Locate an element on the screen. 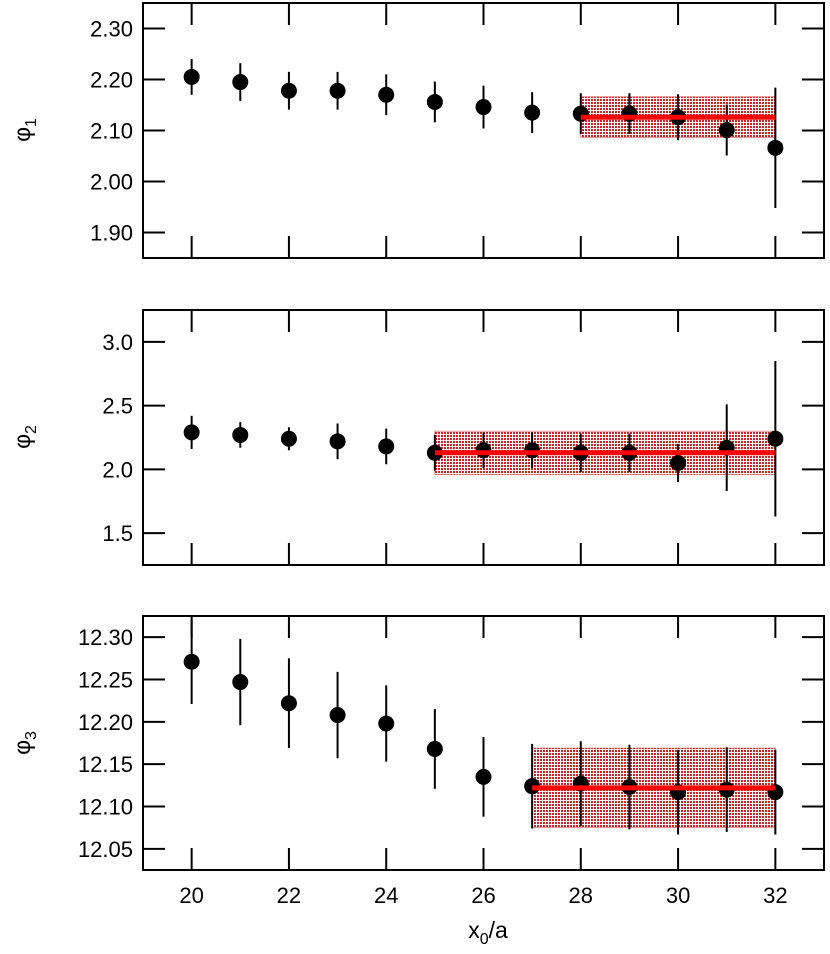  x-axis-label: x0/a is located at coordinates (488, 932).